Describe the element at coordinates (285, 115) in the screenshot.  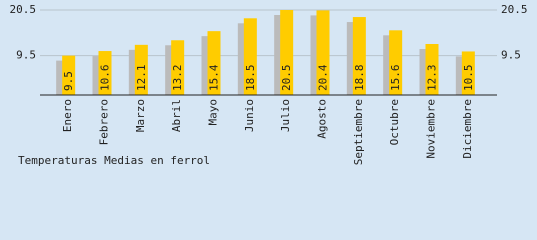
I see `x-tick-label: Julio` at that location.